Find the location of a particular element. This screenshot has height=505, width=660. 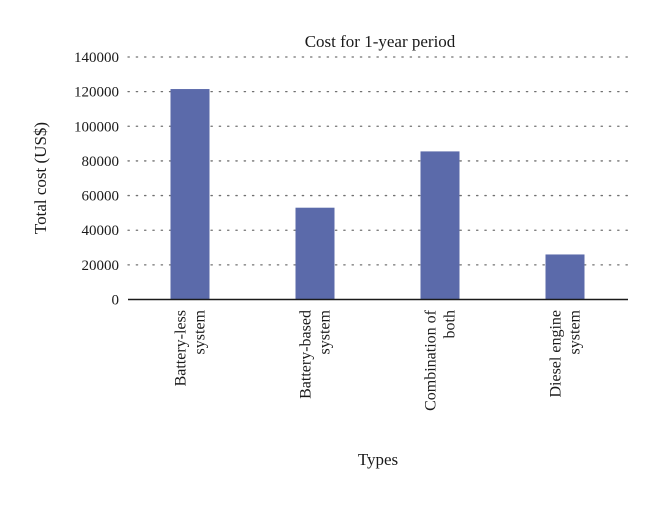

x-category-label-line: Battery-based is located at coordinates (306, 354).